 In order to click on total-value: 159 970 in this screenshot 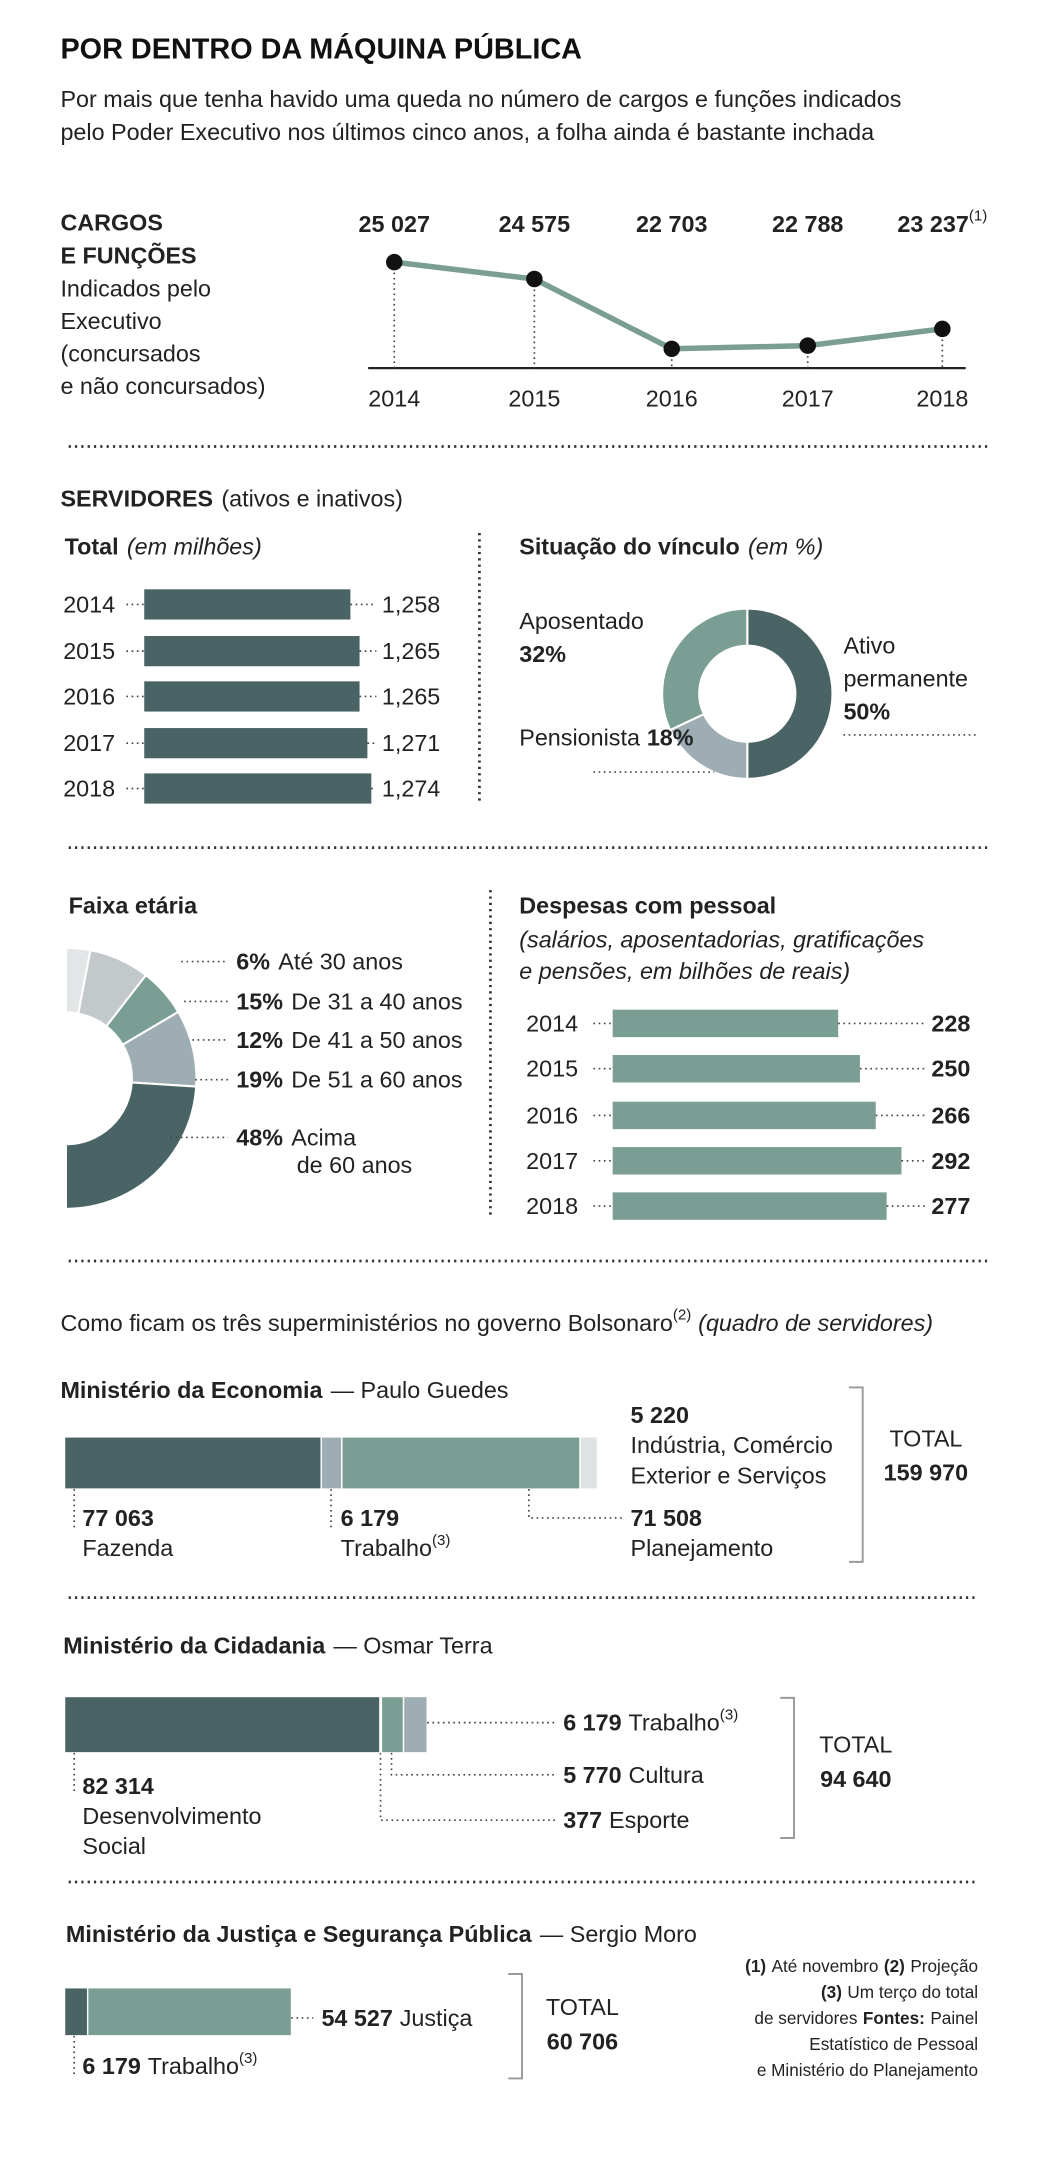, I will do `click(926, 1473)`.